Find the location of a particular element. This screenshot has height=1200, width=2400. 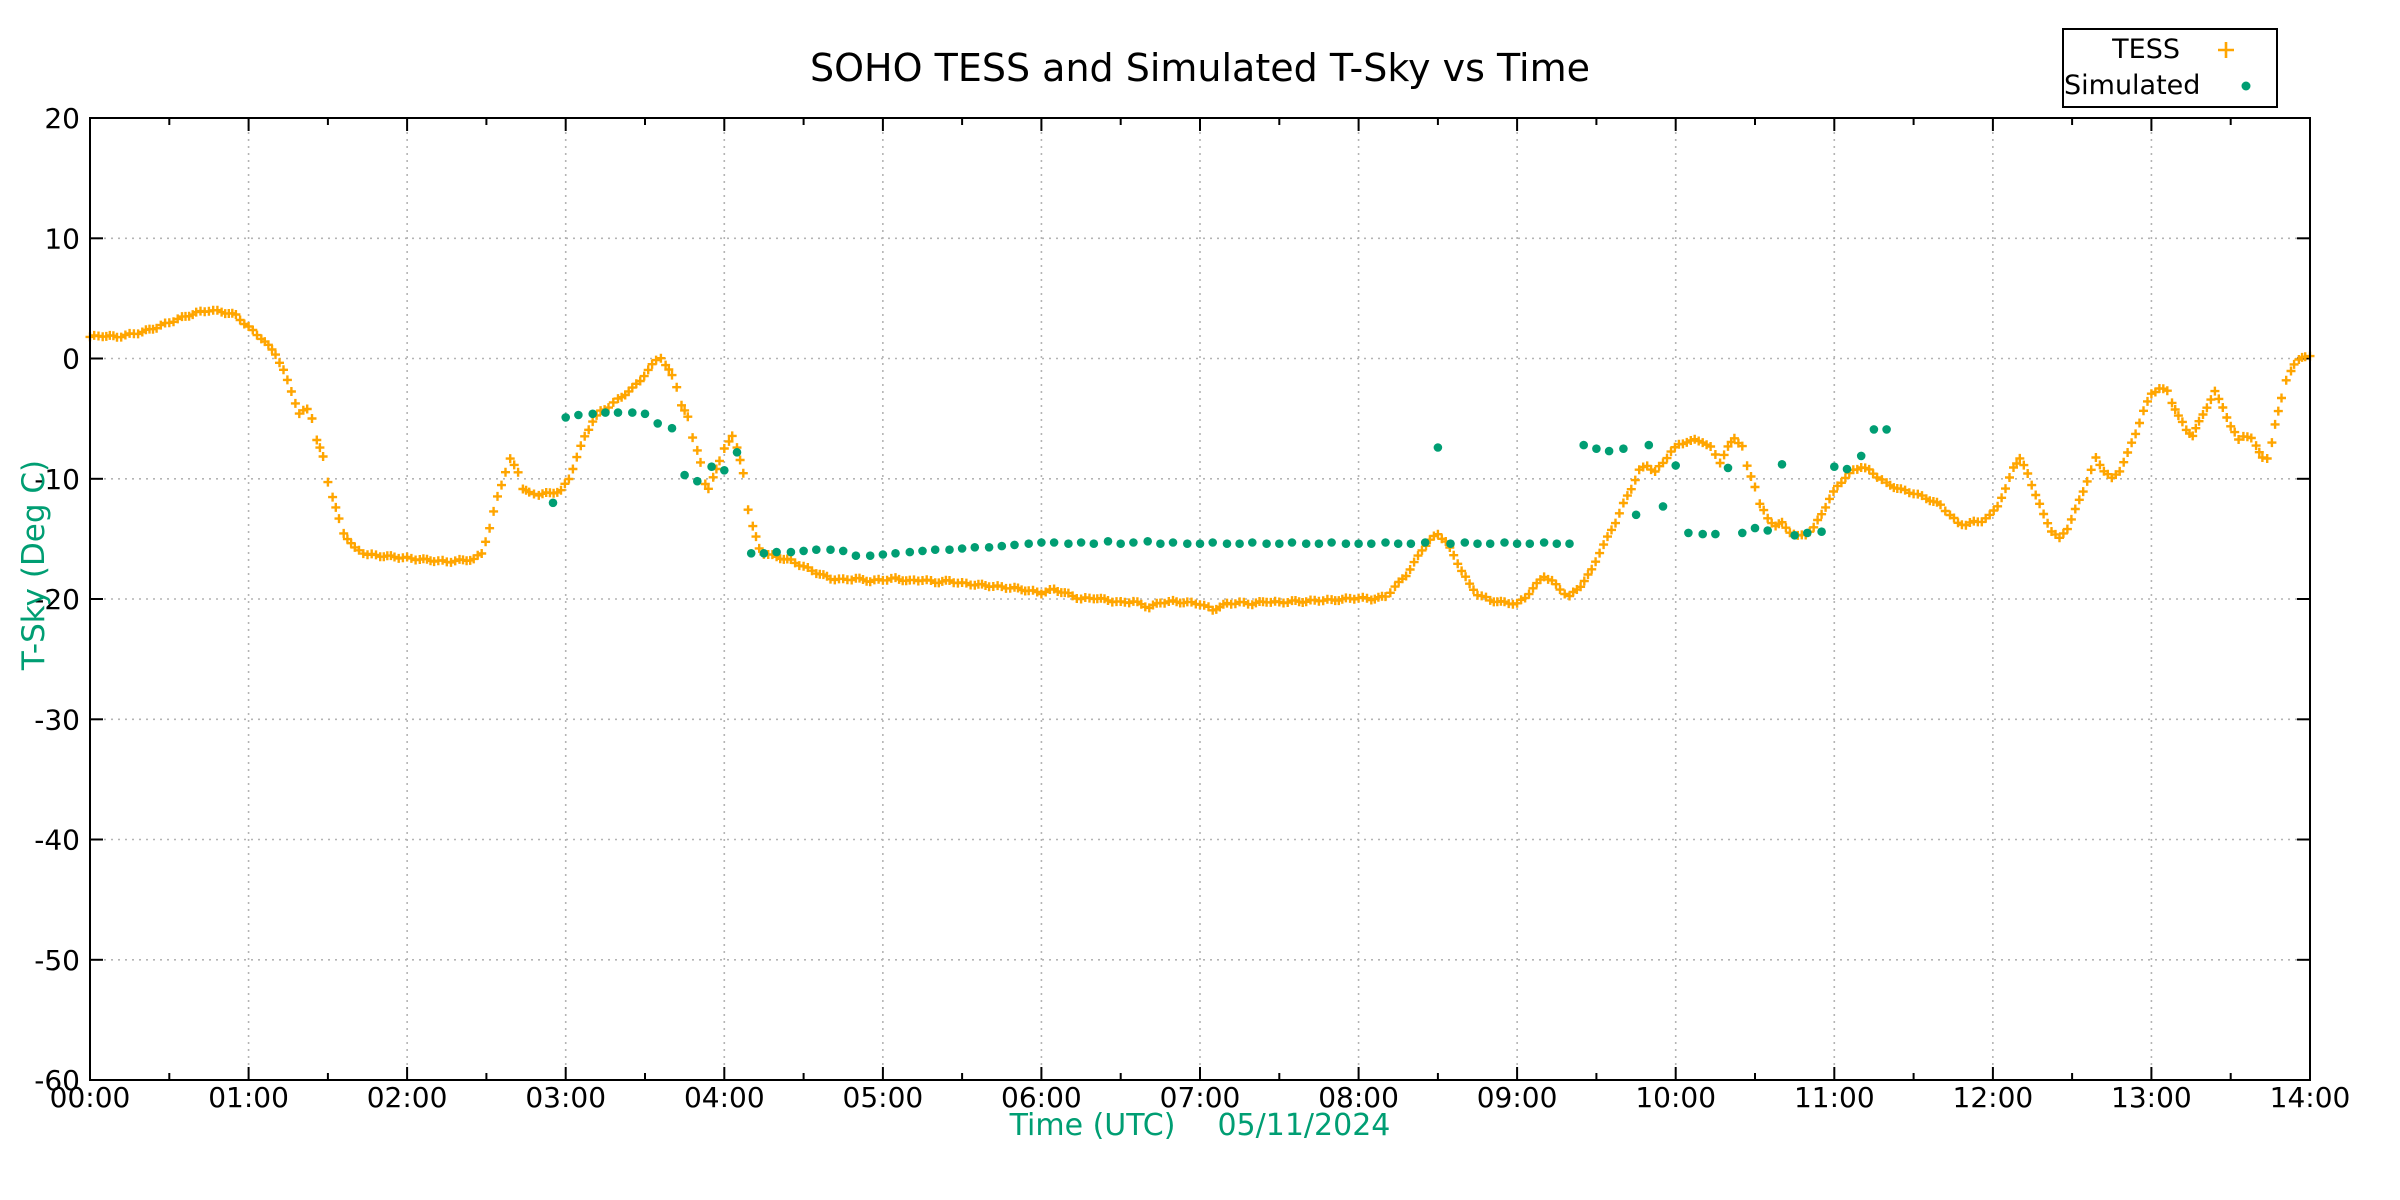

x-axis-label: Time (UTC) 05/11/2024 is located at coordinates (1200, 1125).